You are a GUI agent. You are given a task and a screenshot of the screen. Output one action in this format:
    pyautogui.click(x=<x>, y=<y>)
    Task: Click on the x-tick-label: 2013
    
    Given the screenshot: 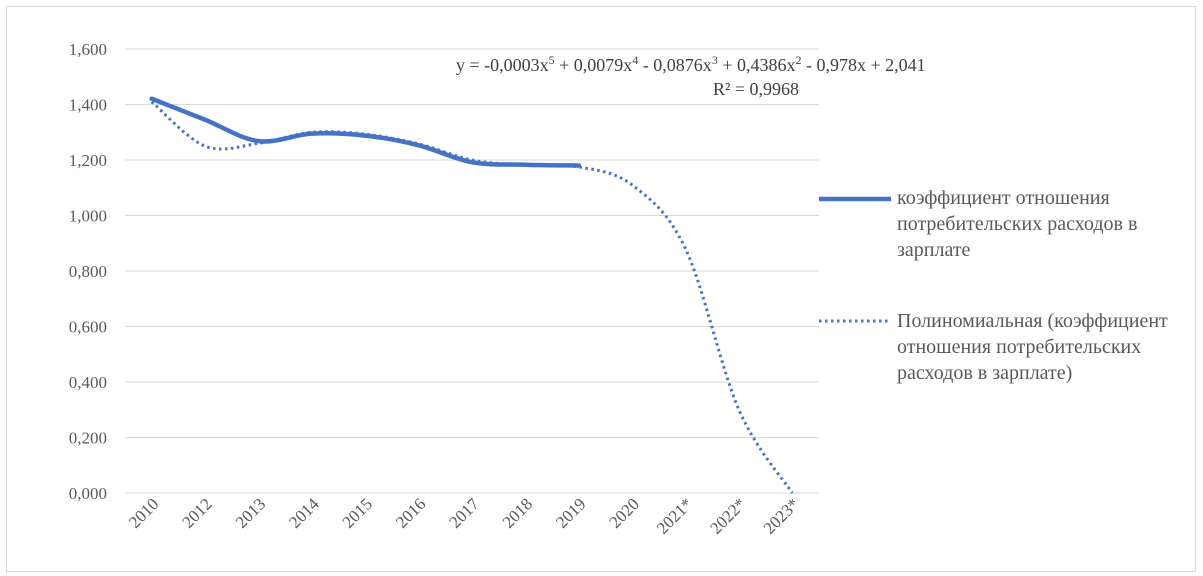 What is the action you would take?
    pyautogui.click(x=250, y=512)
    